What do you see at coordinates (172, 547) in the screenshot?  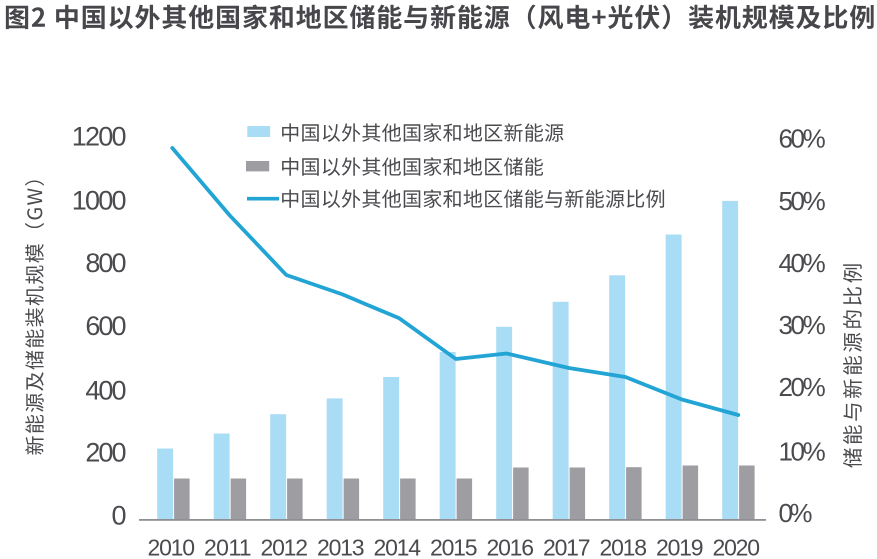 I see `svg-text: 2010` at bounding box center [172, 547].